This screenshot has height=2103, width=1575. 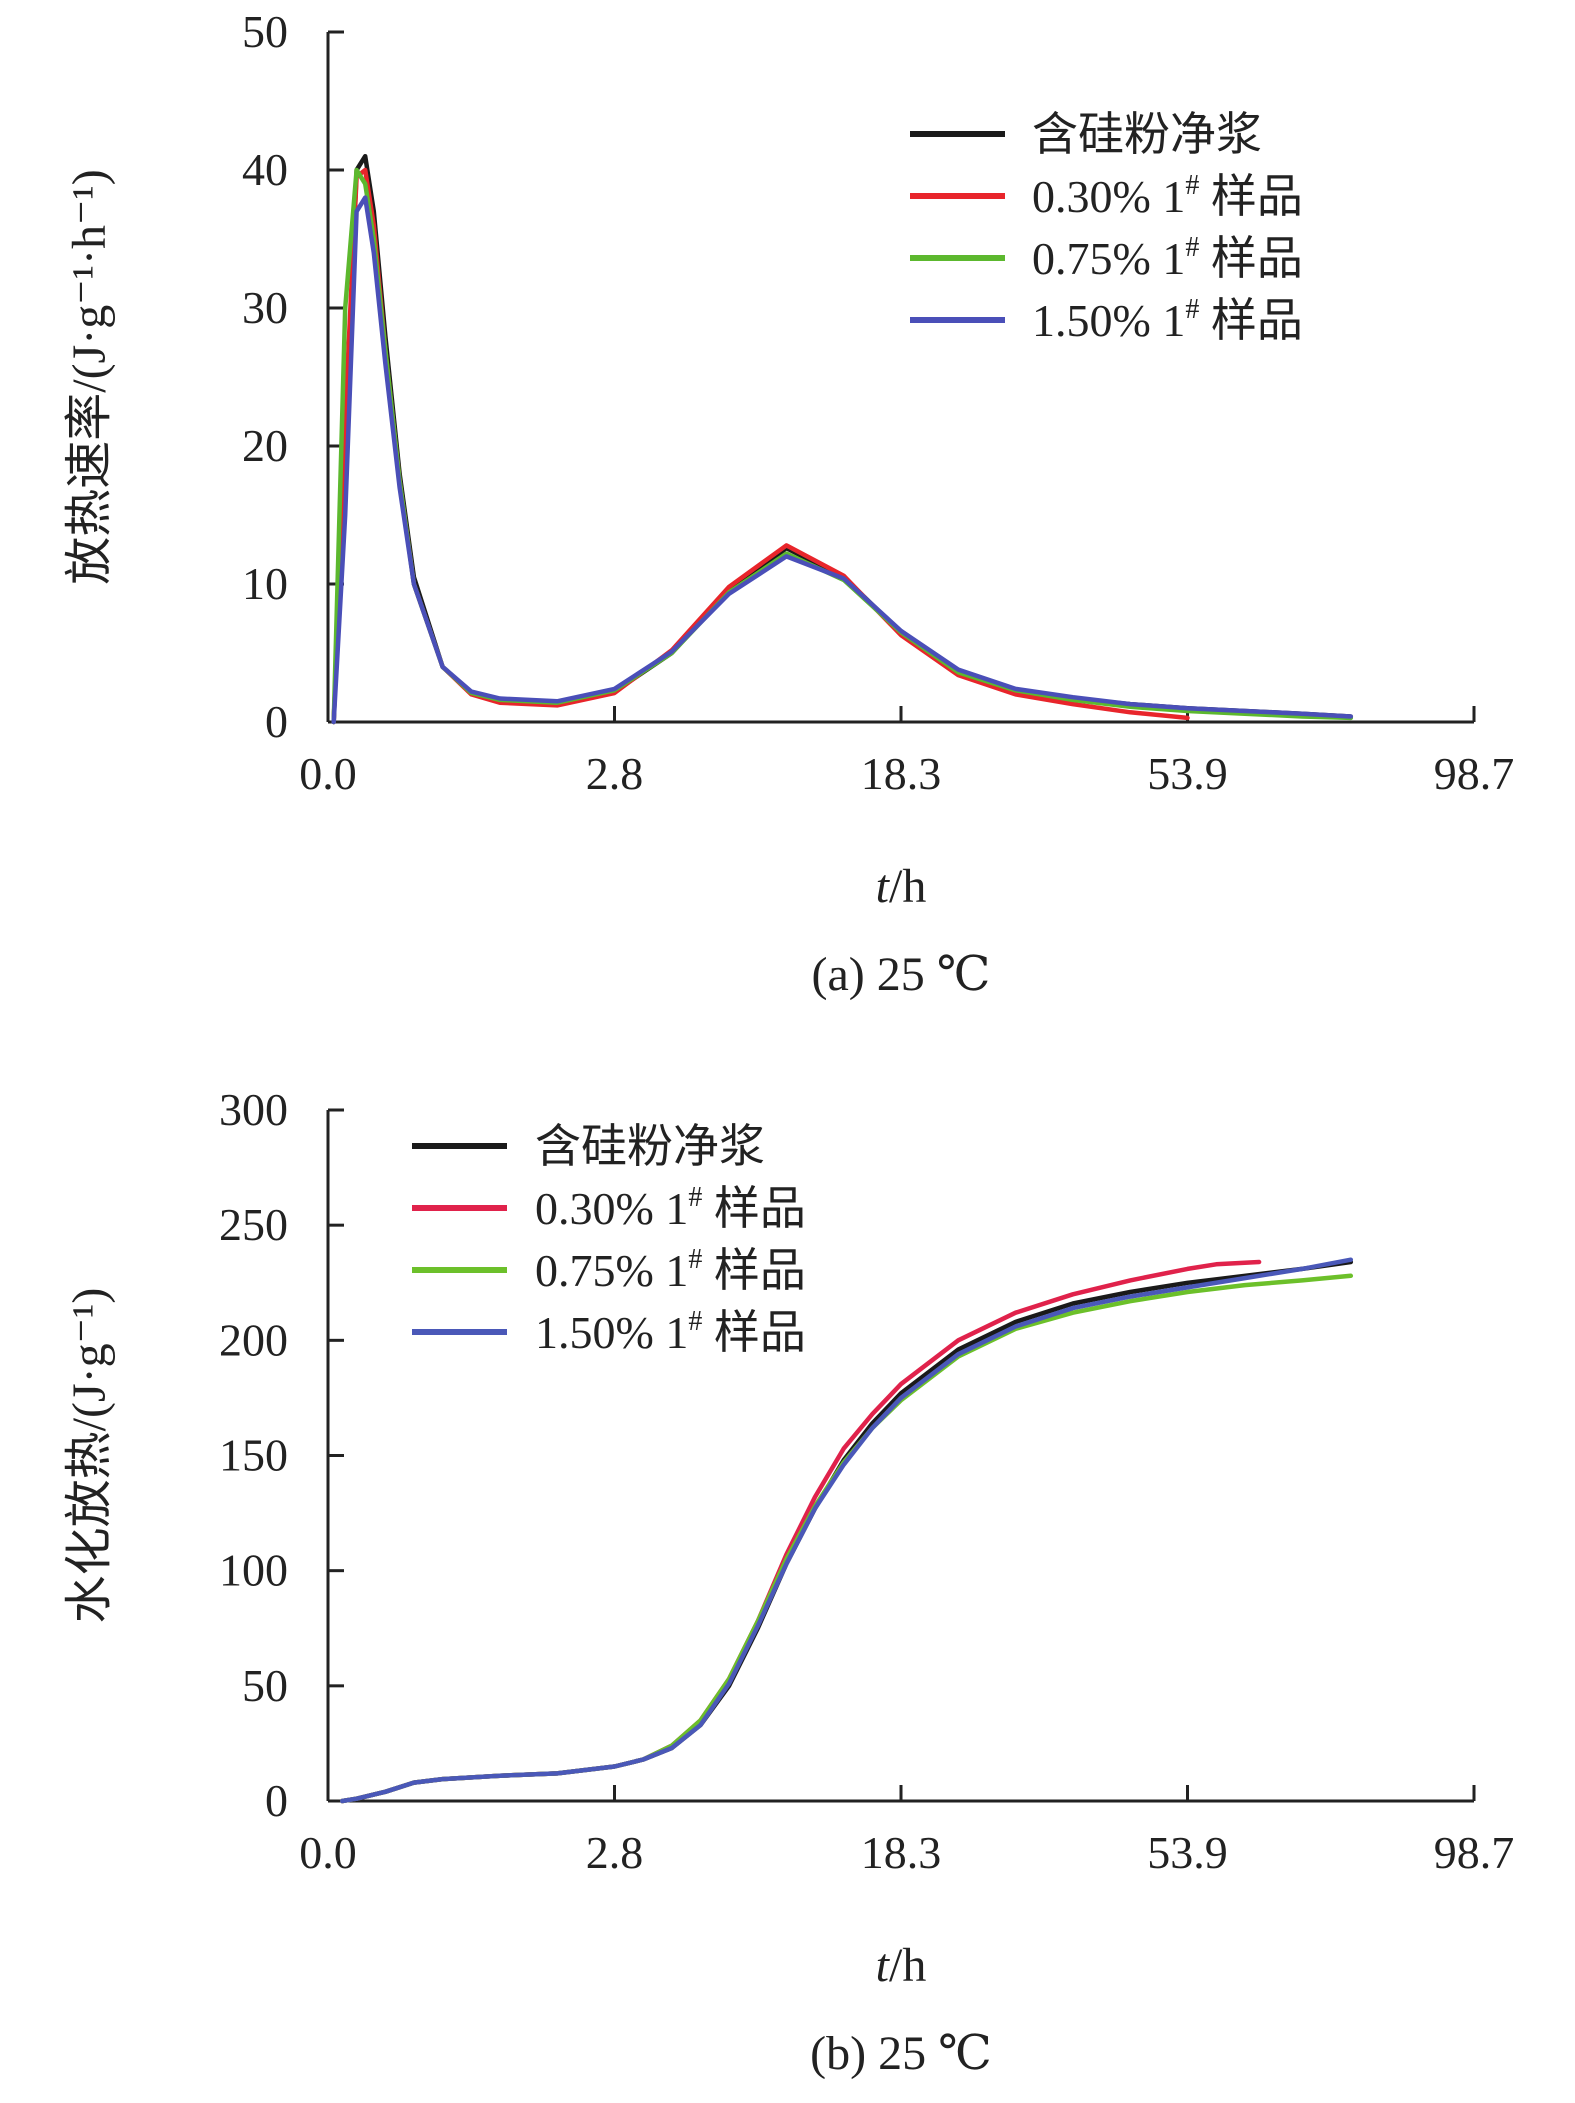 What do you see at coordinates (901, 2053) in the screenshot?
I see `chart-caption: (b) 25 ℃` at bounding box center [901, 2053].